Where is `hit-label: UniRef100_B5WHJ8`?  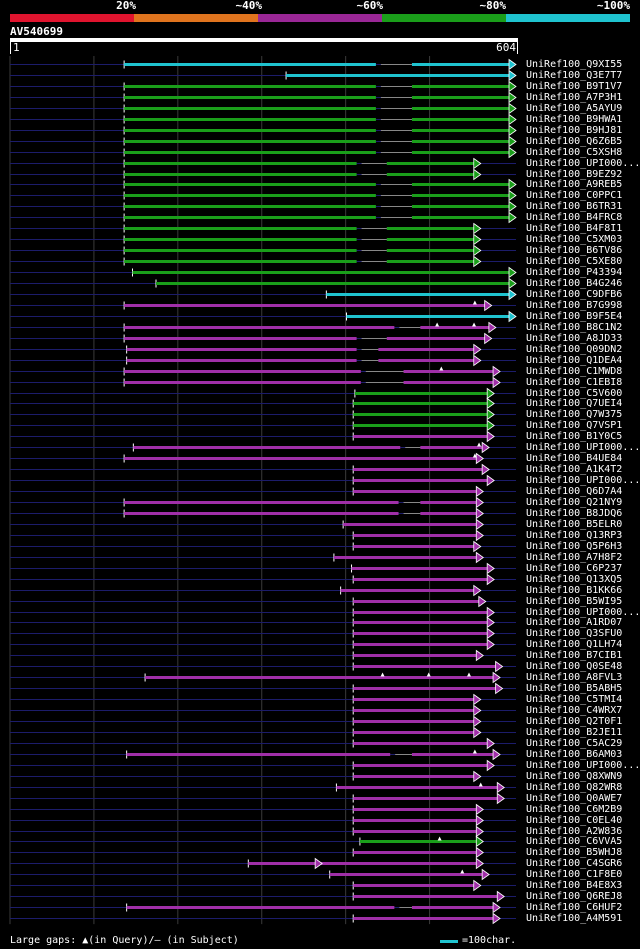 hit-label: UniRef100_B5WHJ8 is located at coordinates (574, 852).